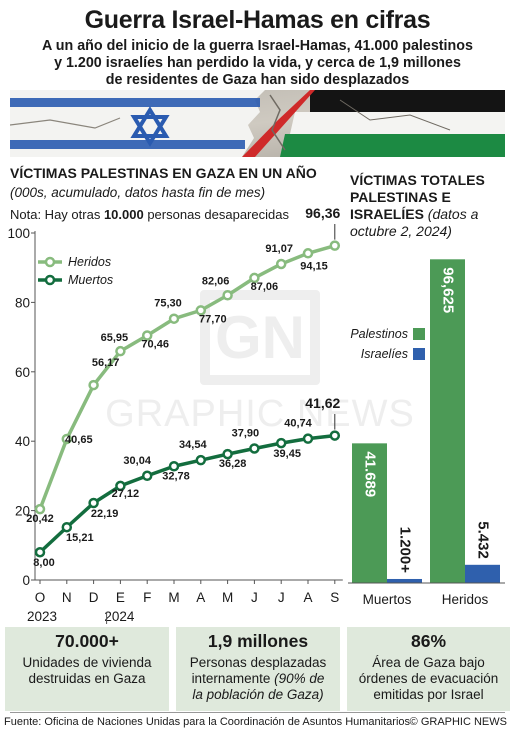 This screenshot has height=733, width=515. Describe the element at coordinates (401, 231) in the screenshot. I see `bar-title-italic: octubre 2, 2024)` at that location.